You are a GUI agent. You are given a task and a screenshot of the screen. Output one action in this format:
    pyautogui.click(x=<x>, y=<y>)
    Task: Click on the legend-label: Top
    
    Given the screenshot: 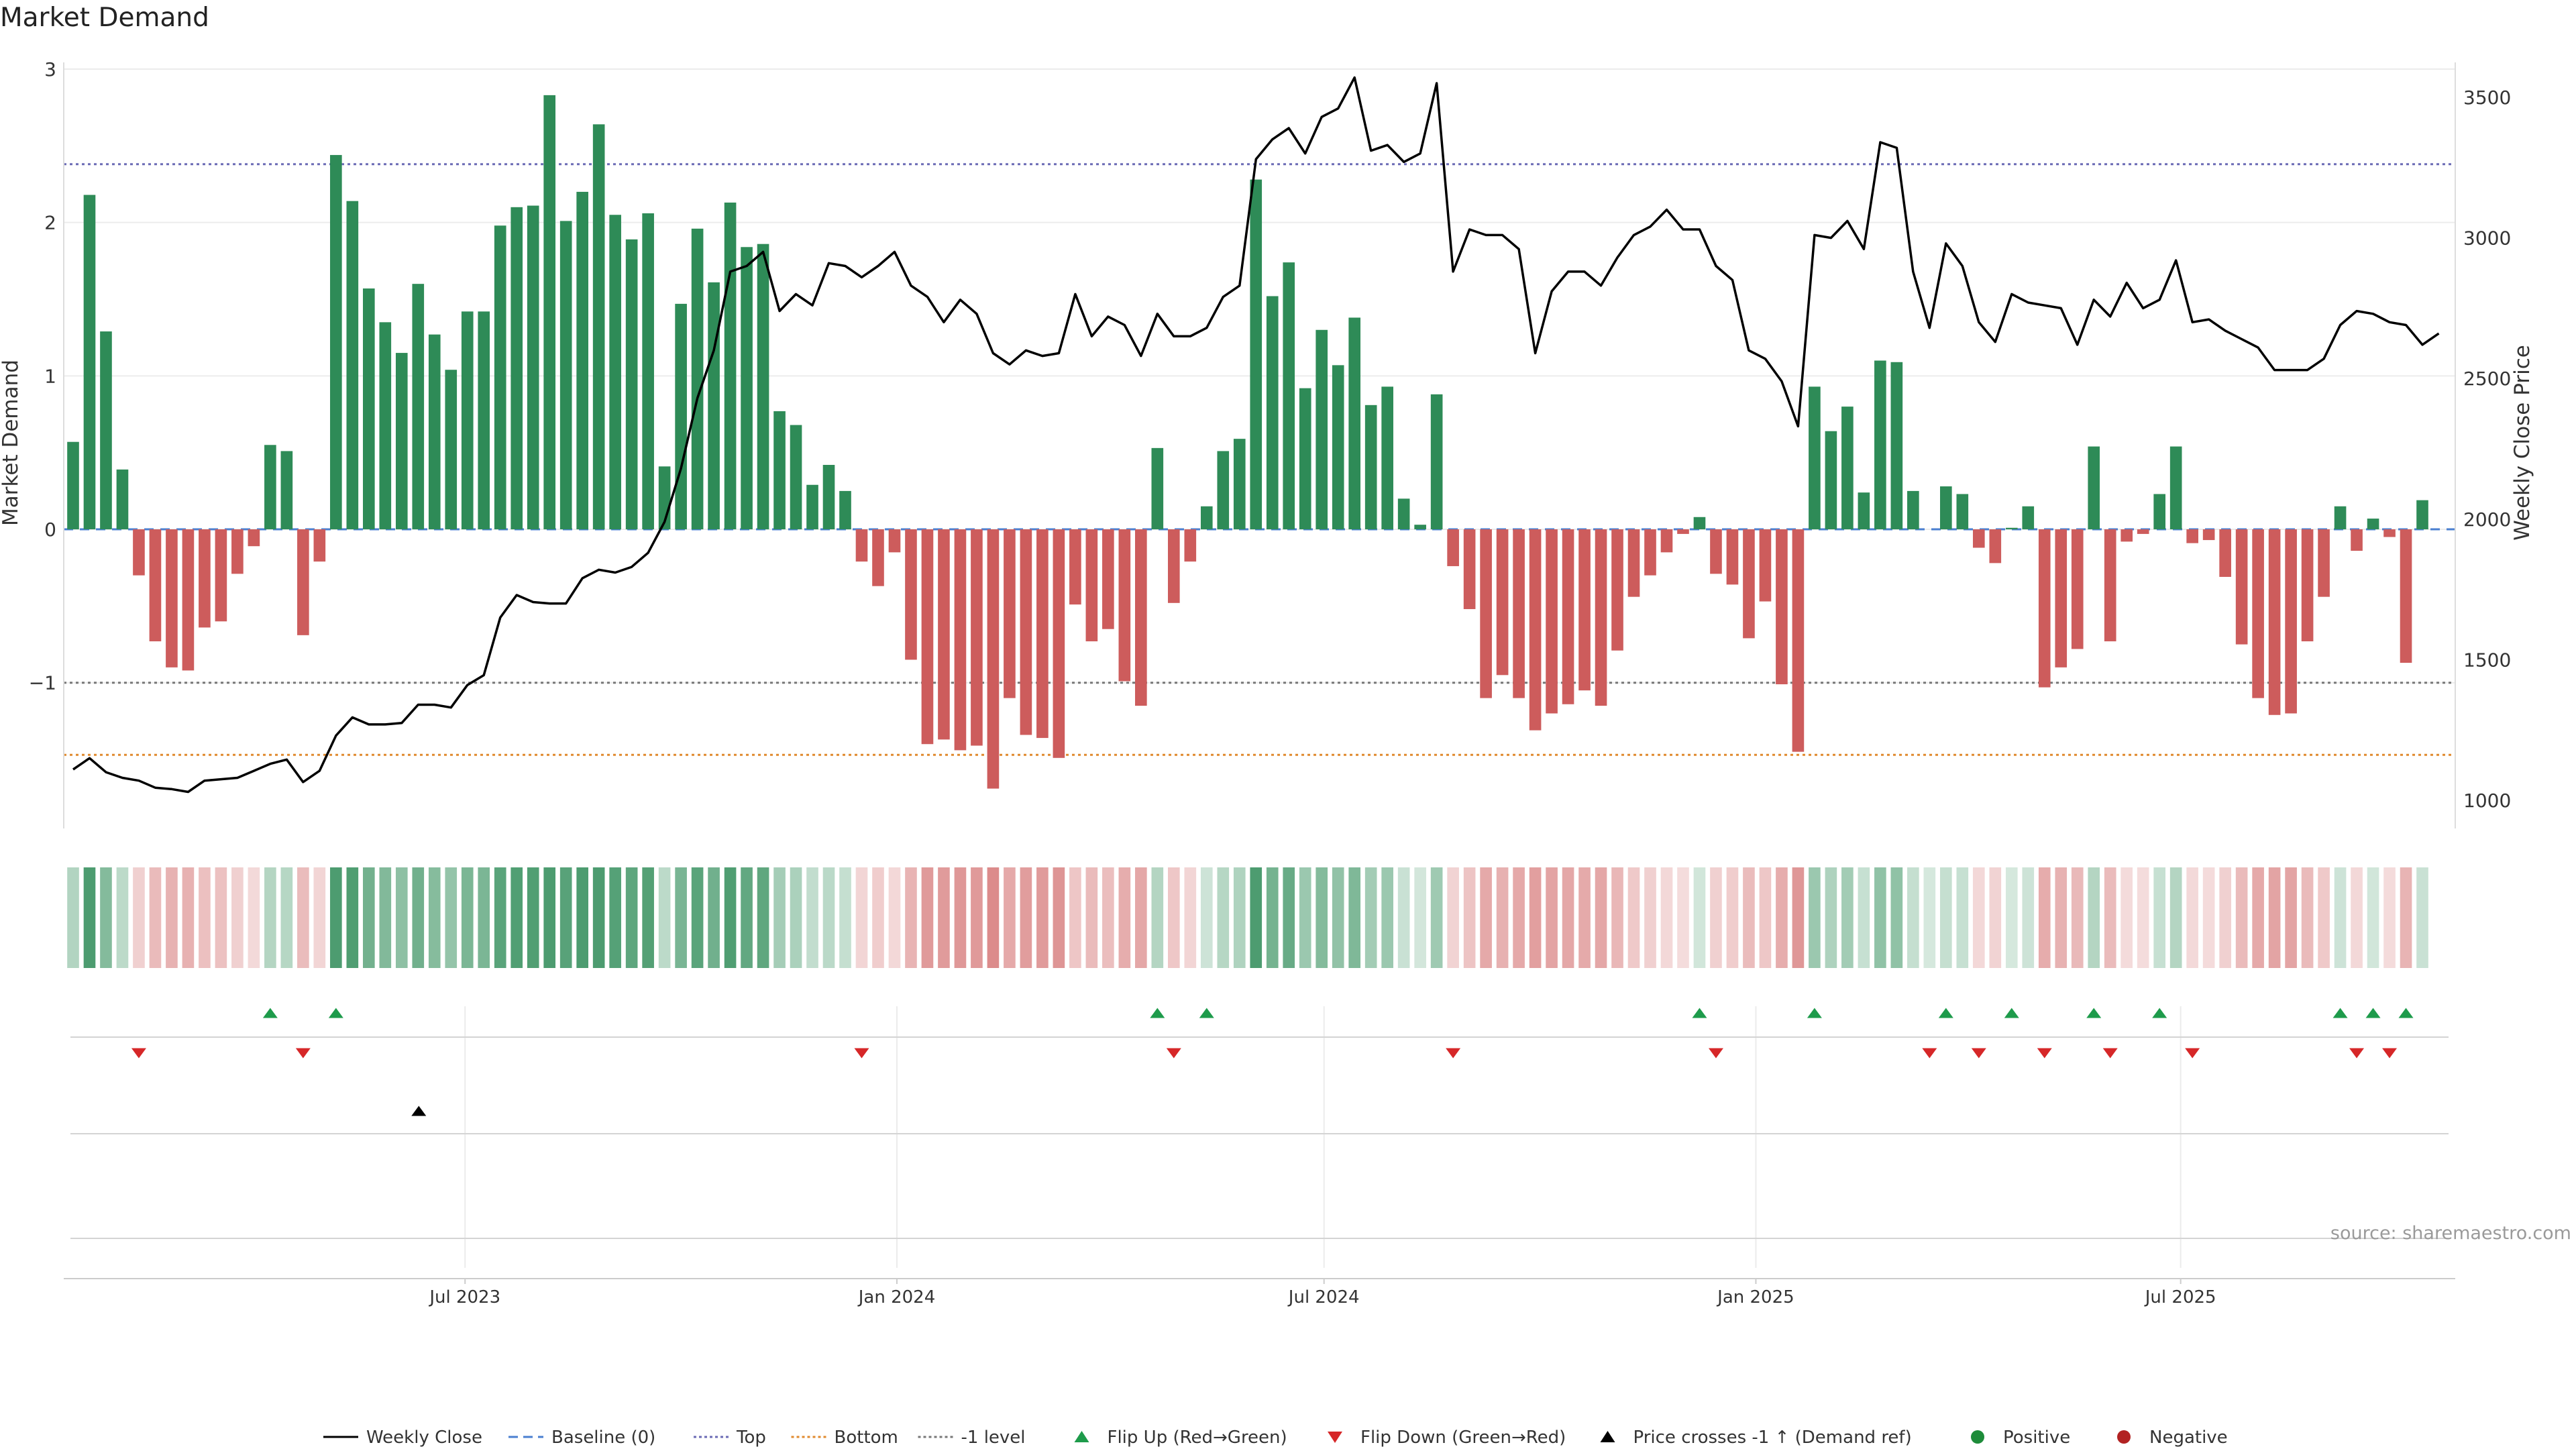 What is the action you would take?
    pyautogui.click(x=751, y=1438)
    